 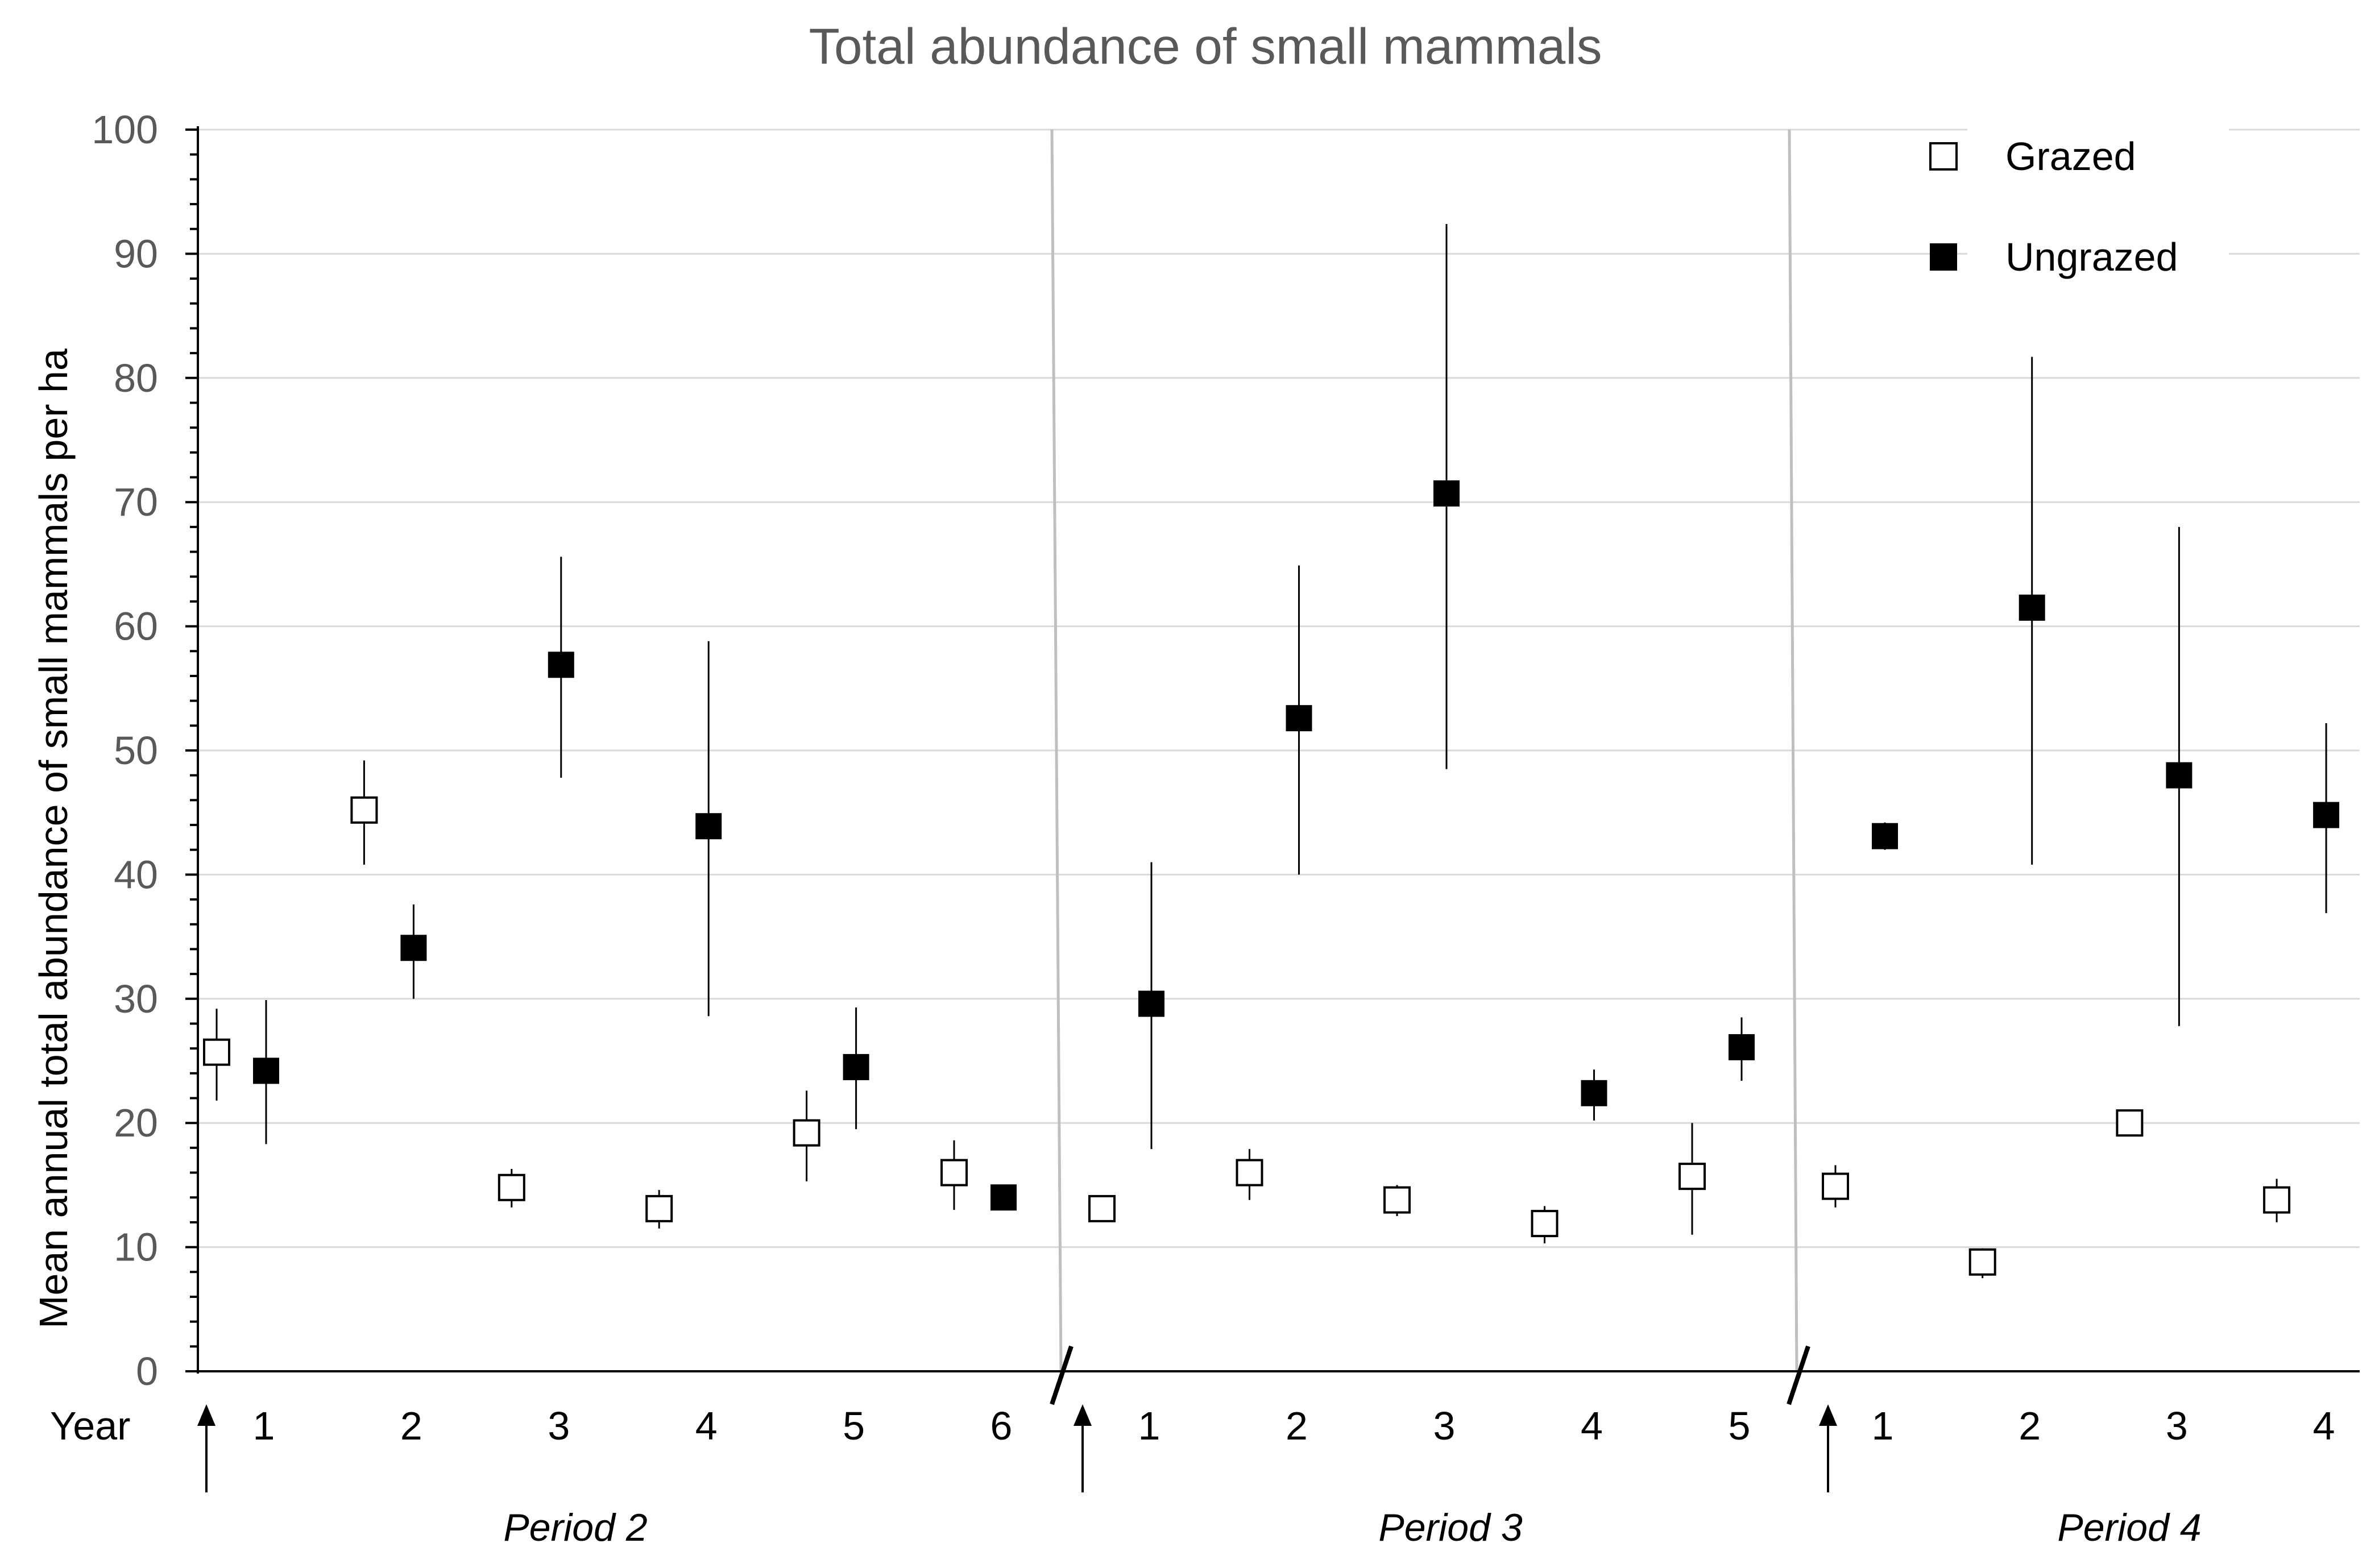 I want to click on chart-title: Total abundance of small mammals, so click(x=1205, y=46).